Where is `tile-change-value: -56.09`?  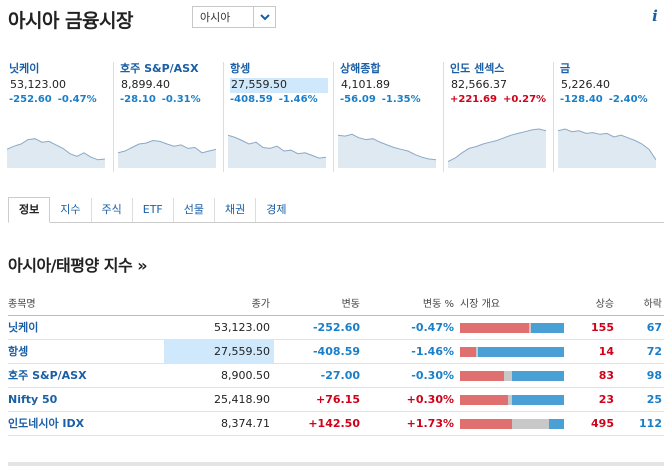 tile-change-value: -56.09 is located at coordinates (358, 99).